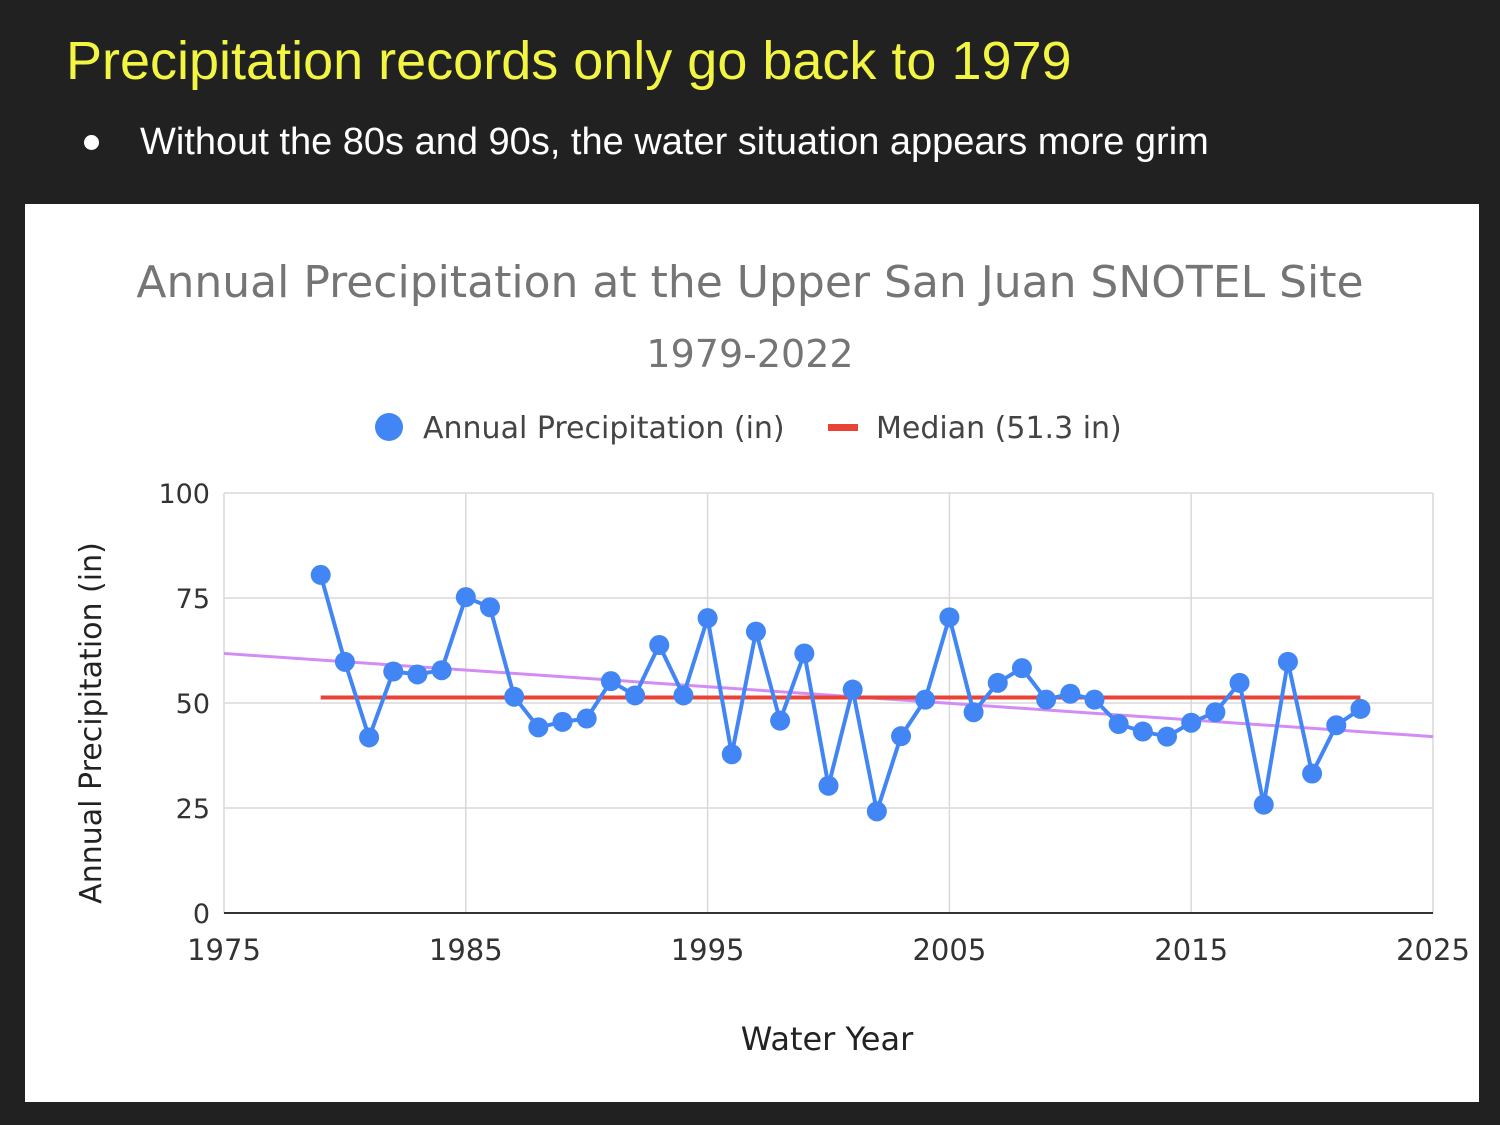 The image size is (1500, 1125). What do you see at coordinates (91, 723) in the screenshot?
I see `y-axis-label: Annual Precipitation (in)` at bounding box center [91, 723].